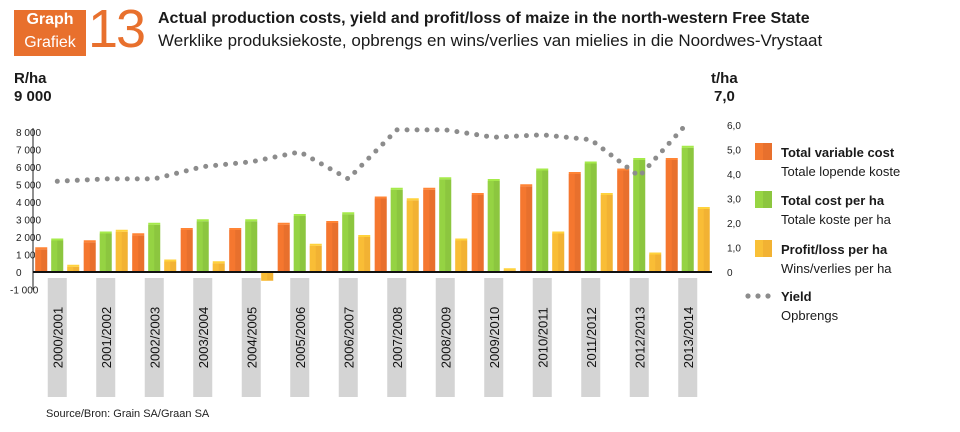 The image size is (960, 432). What do you see at coordinates (838, 152) in the screenshot?
I see `legend-label-variable-cost: Total variable cost` at bounding box center [838, 152].